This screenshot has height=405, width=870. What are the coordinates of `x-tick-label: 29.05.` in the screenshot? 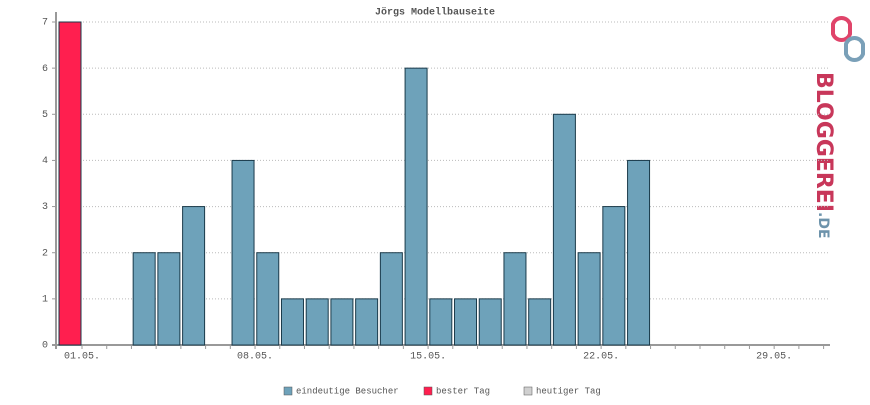 It's located at (774, 357).